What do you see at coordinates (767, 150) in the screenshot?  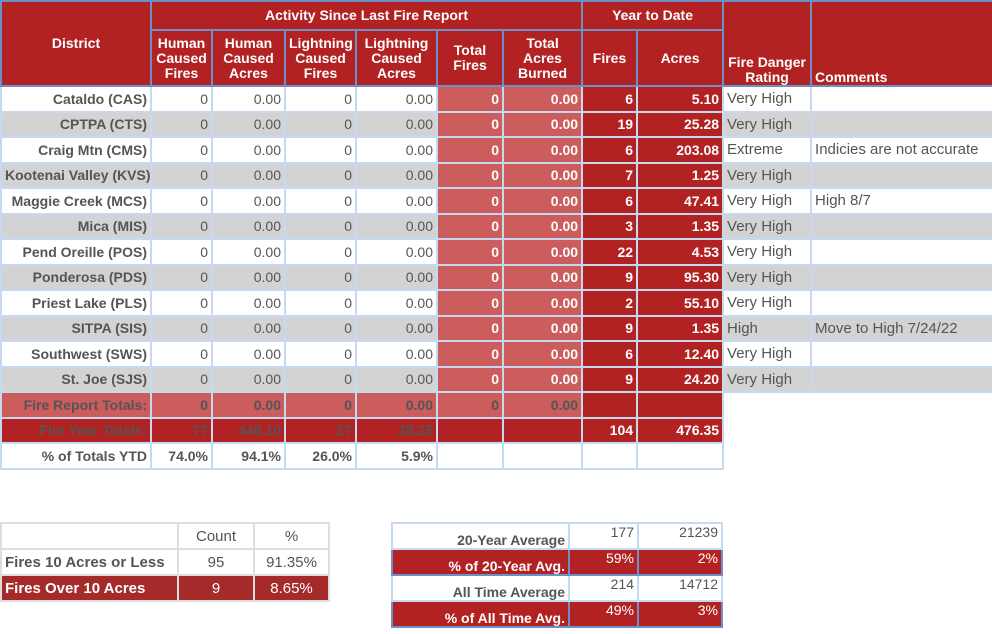 I see `rating-cell: Extreme` at bounding box center [767, 150].